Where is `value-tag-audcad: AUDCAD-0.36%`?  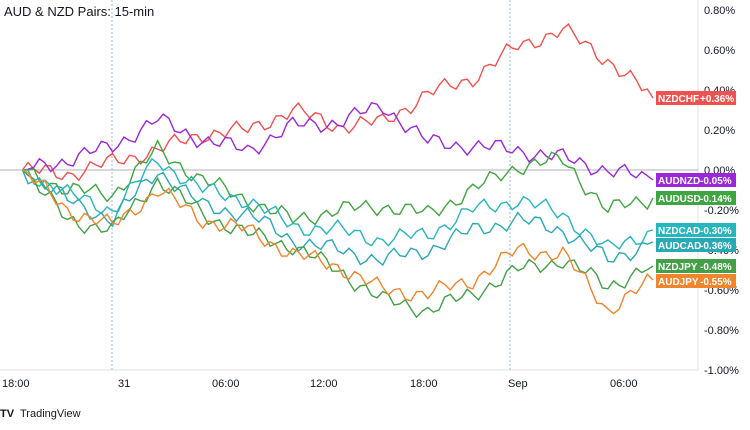
value-tag-audcad: AUDCAD-0.36% is located at coordinates (696, 245).